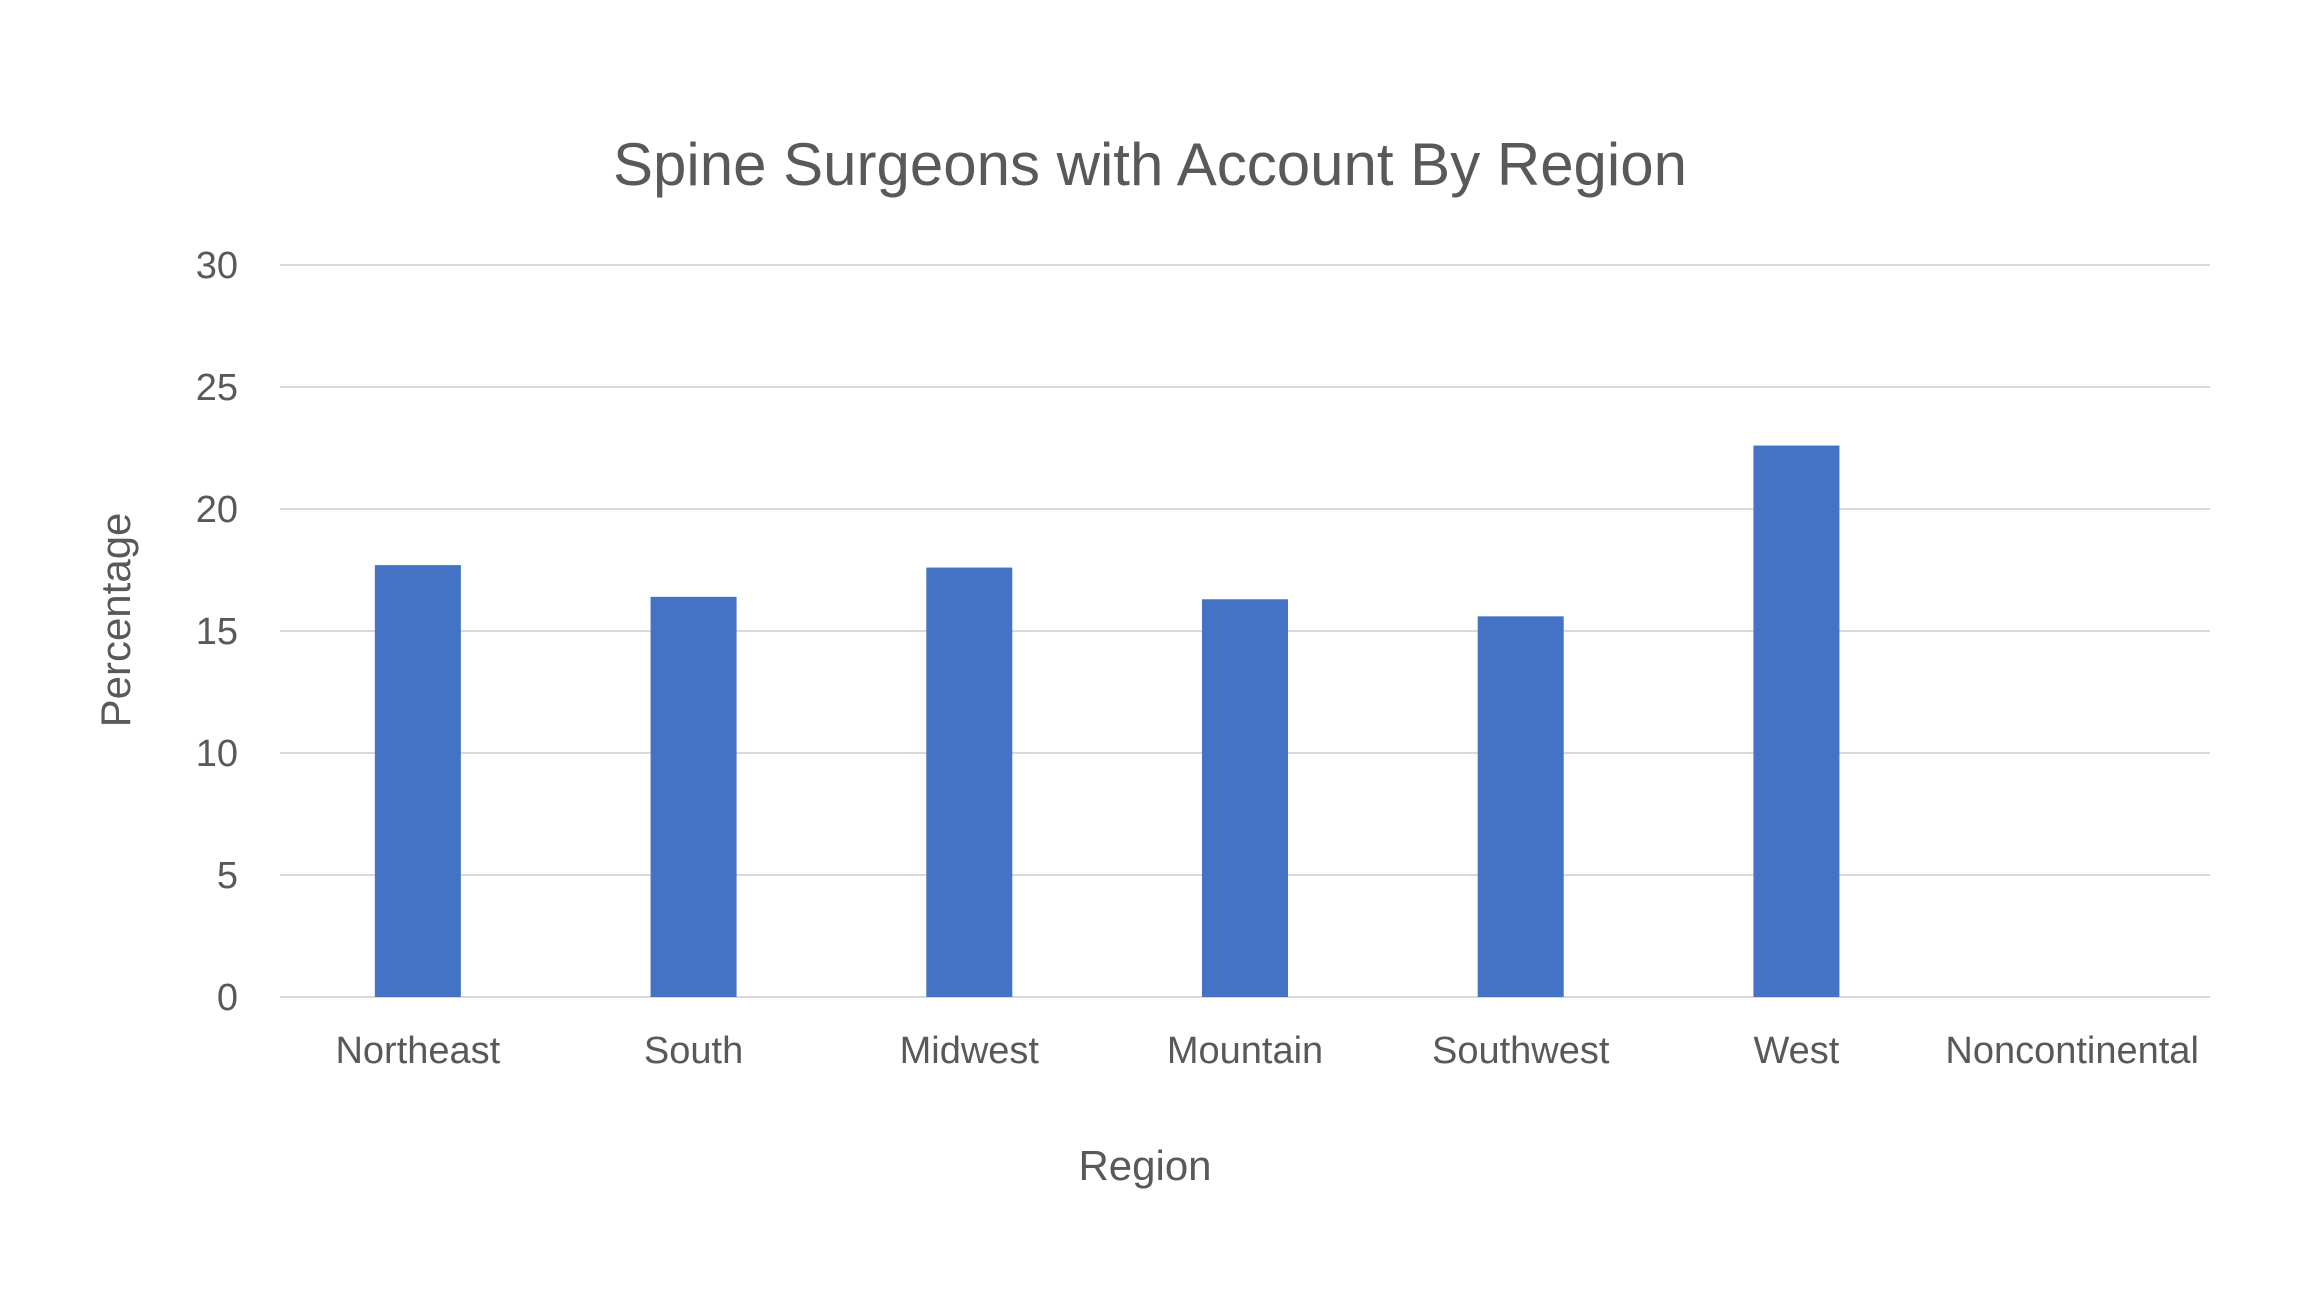 The height and width of the screenshot is (1294, 2300). Describe the element at coordinates (1245, 798) in the screenshot. I see `bar-mountain` at that location.